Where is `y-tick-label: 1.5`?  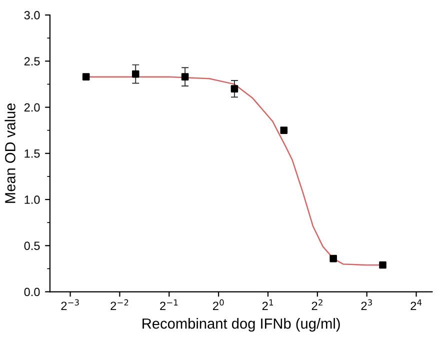 y-tick-label: 1.5 is located at coordinates (32, 154).